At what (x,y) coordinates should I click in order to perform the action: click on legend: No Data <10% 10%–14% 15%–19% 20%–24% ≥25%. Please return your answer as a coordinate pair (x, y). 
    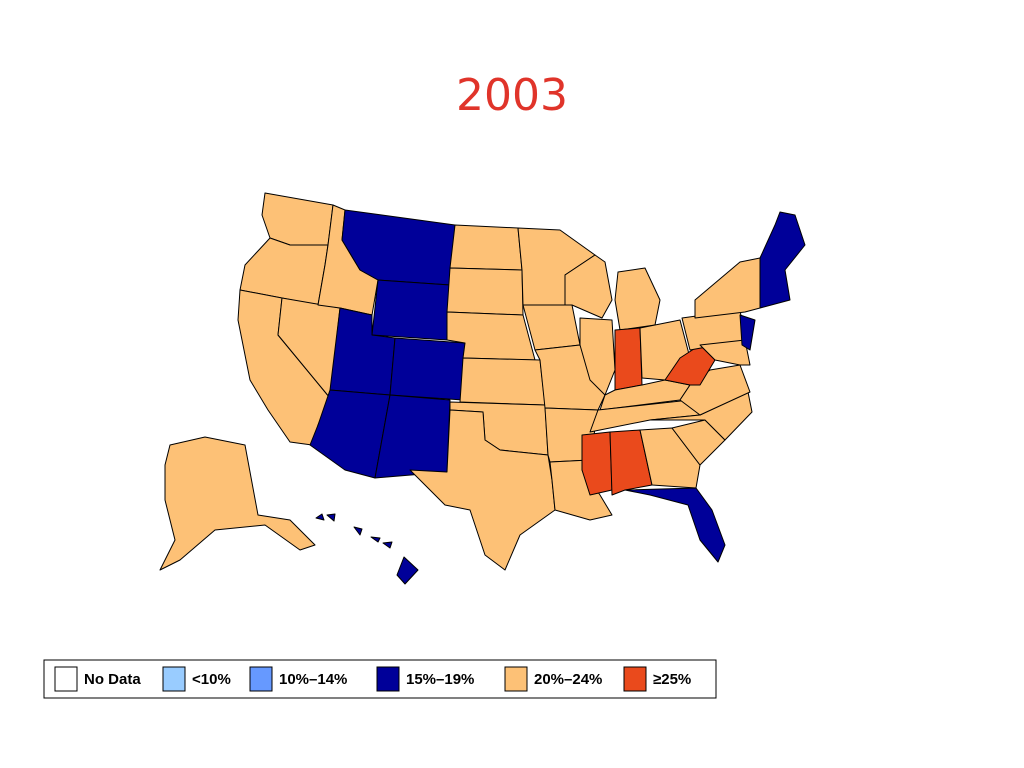
    Looking at the image, I should click on (372, 679).